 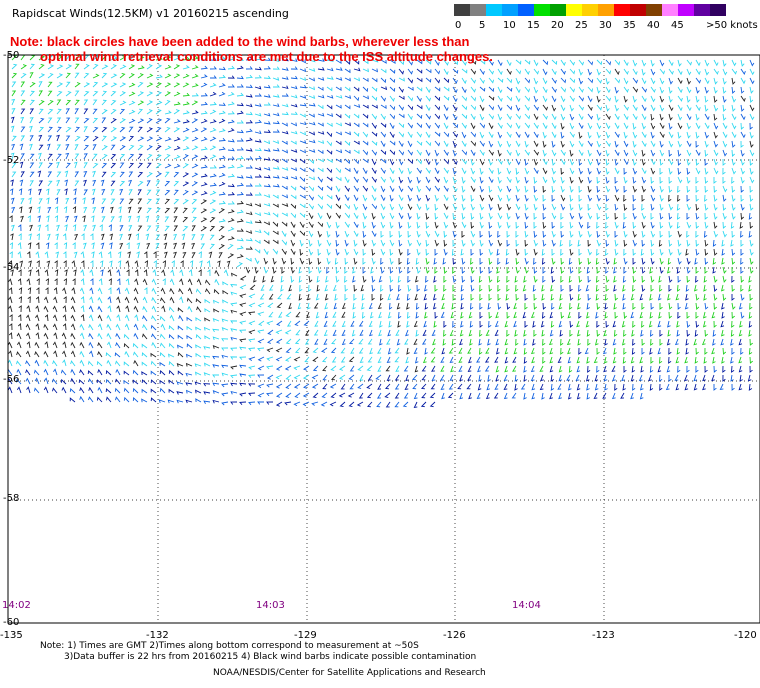 What do you see at coordinates (607, 27) in the screenshot?
I see `legend-labels: 0 5 10 15 20 25 30 35 40 45 >50 knots` at bounding box center [607, 27].